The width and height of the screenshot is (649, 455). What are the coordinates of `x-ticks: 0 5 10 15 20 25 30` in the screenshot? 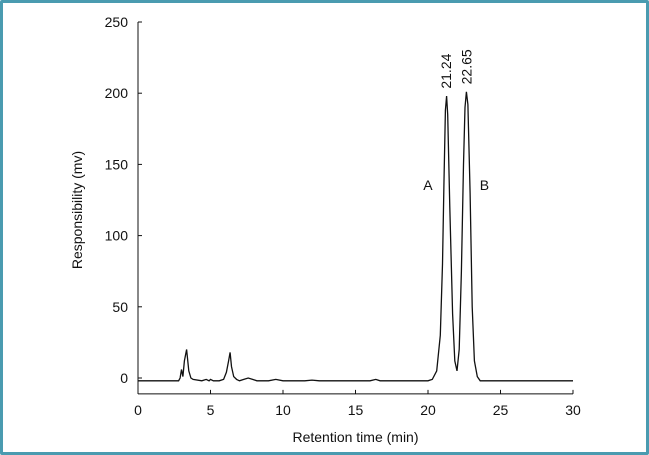 It's located at (357, 403).